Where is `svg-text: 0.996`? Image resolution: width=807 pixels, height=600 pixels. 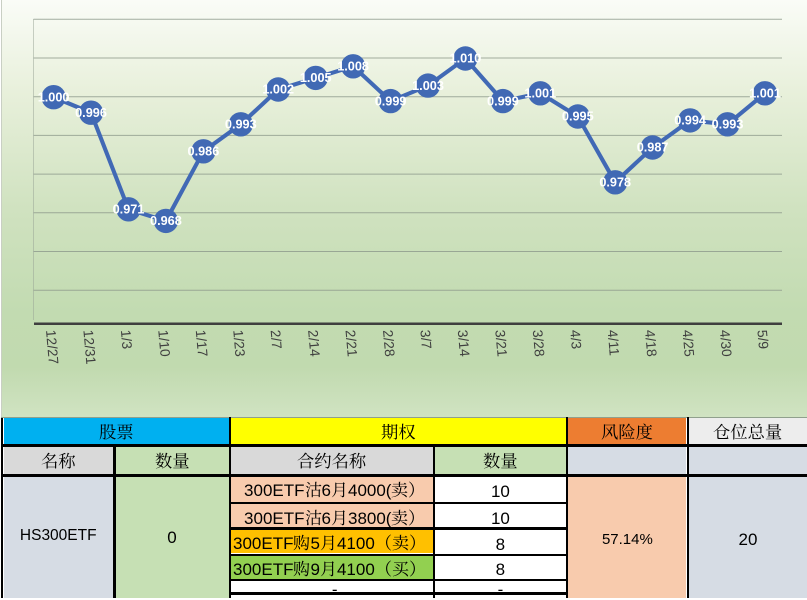
svg-text: 0.996 is located at coordinates (91, 113).